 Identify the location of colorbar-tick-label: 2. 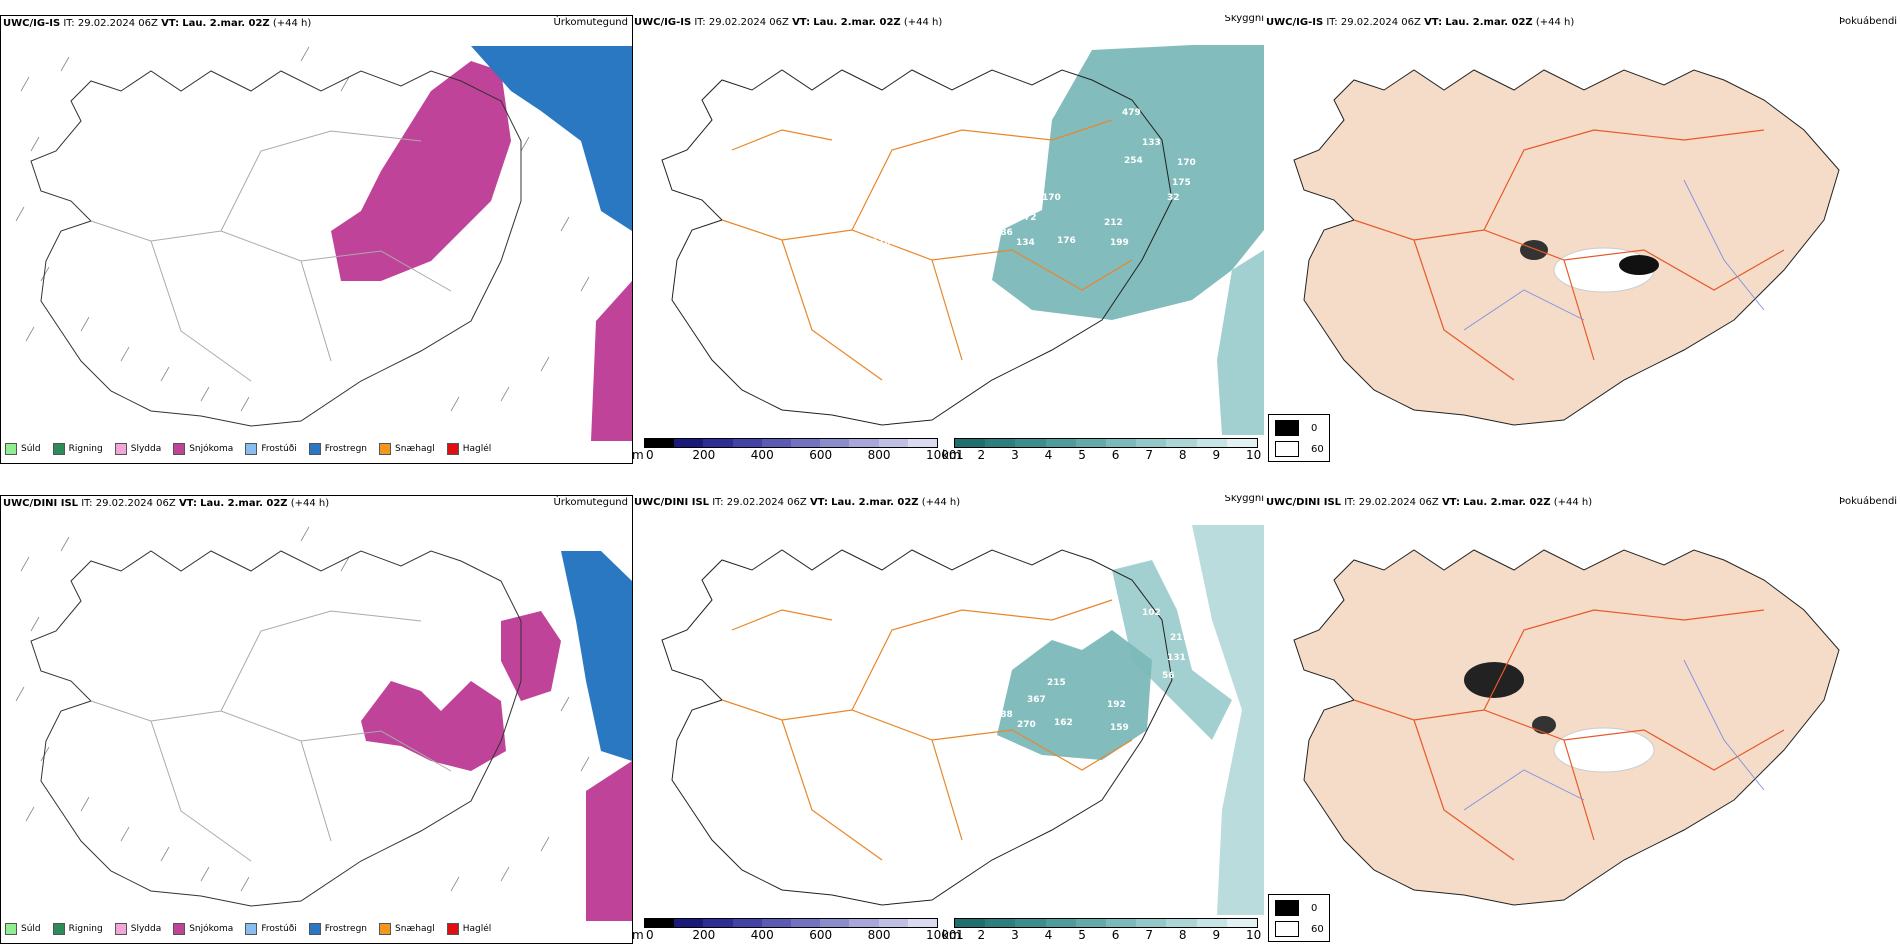
(981, 455).